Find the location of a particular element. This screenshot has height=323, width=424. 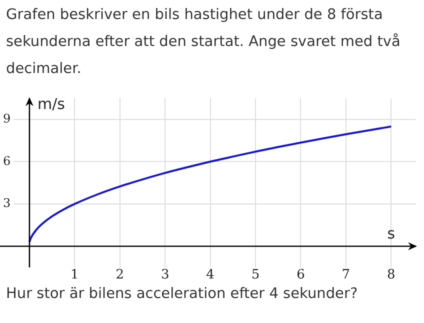

y-tick-label: 3 is located at coordinates (6, 203).